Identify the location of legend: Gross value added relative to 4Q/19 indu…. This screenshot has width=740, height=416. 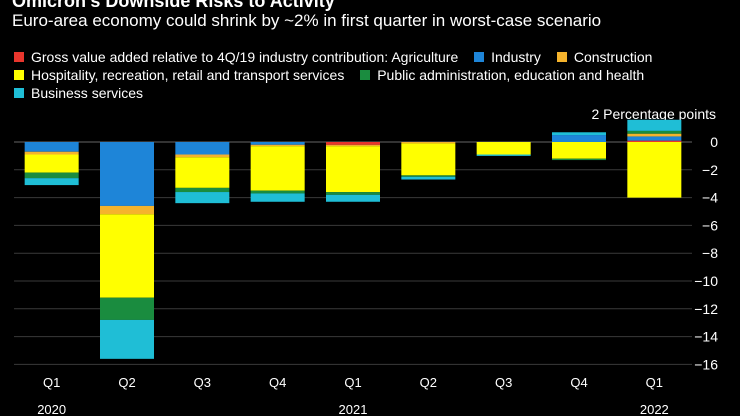
(371, 75).